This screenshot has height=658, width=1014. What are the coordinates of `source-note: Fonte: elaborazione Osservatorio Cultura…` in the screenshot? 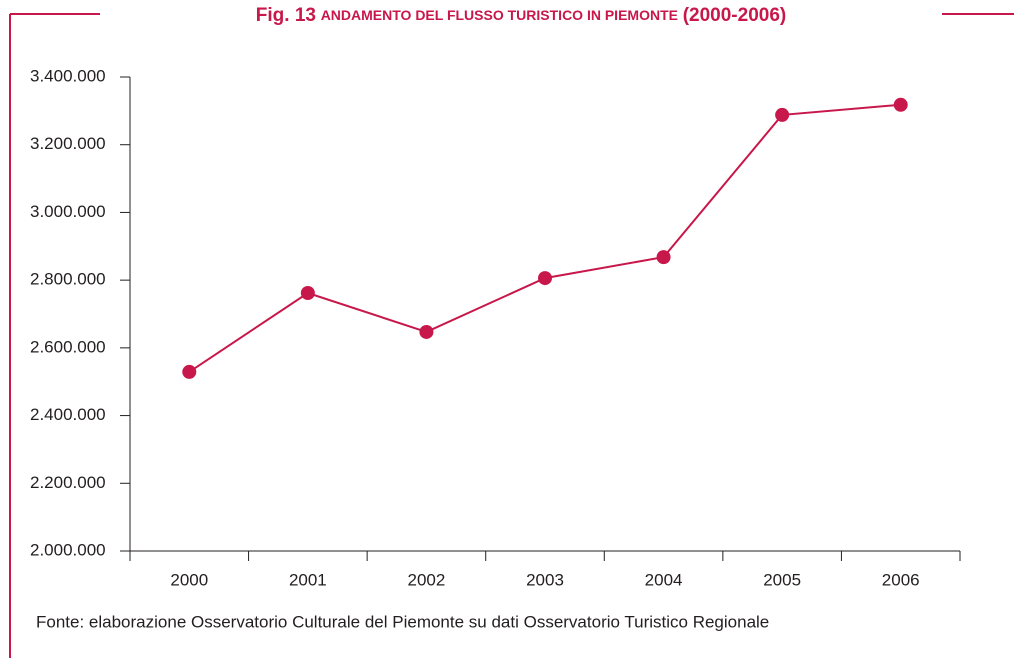 It's located at (402, 621).